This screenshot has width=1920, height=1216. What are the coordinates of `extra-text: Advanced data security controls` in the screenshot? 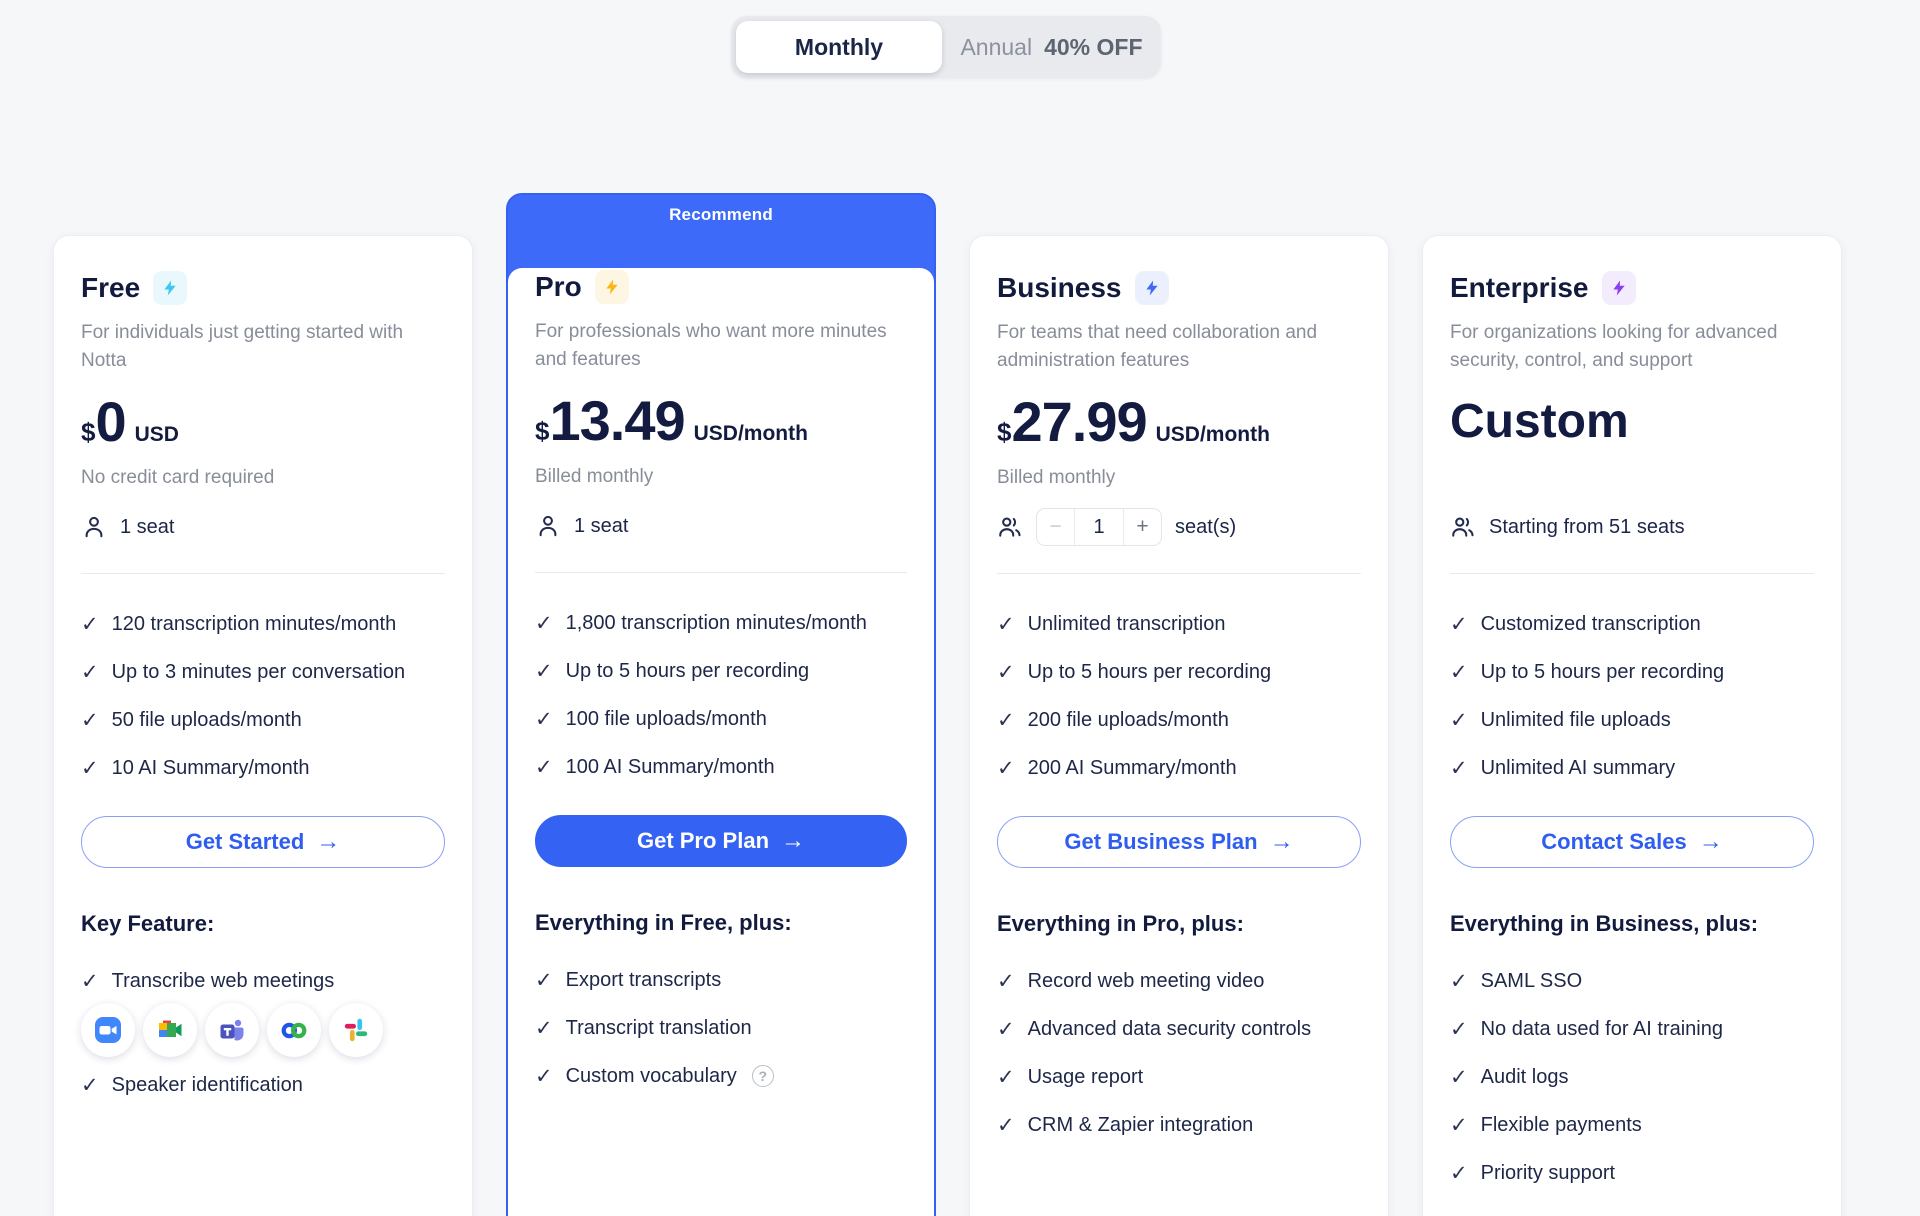 It's located at (1169, 1028).